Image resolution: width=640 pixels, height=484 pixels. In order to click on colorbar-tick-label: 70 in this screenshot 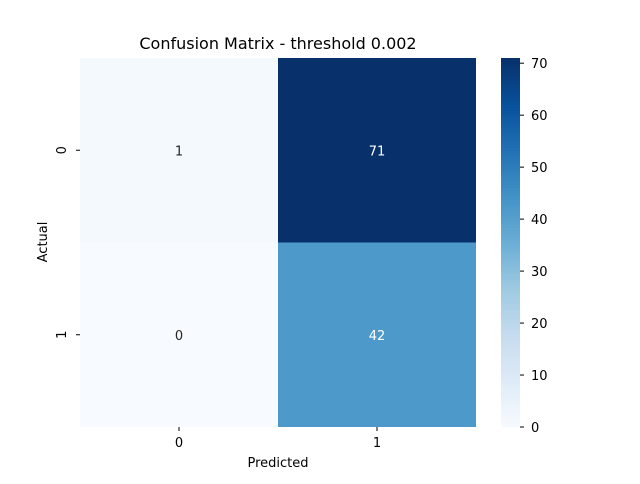, I will do `click(539, 64)`.